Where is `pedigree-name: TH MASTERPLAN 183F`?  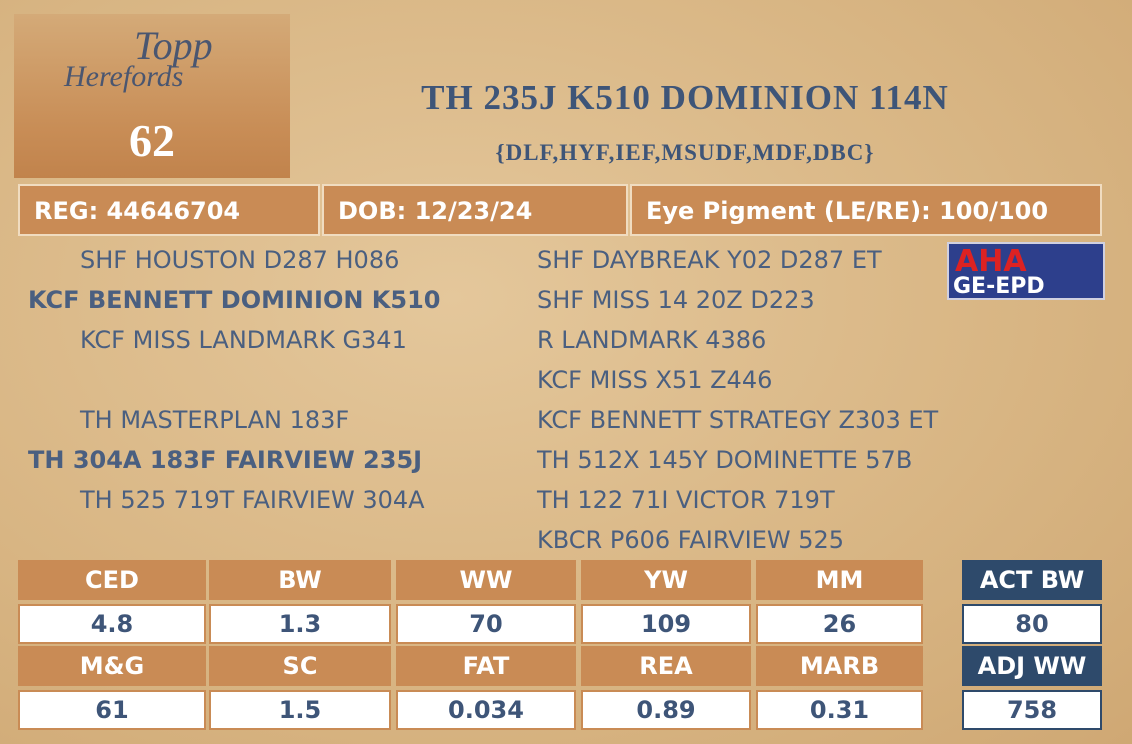
pedigree-name: TH MASTERPLAN 183F is located at coordinates (215, 420).